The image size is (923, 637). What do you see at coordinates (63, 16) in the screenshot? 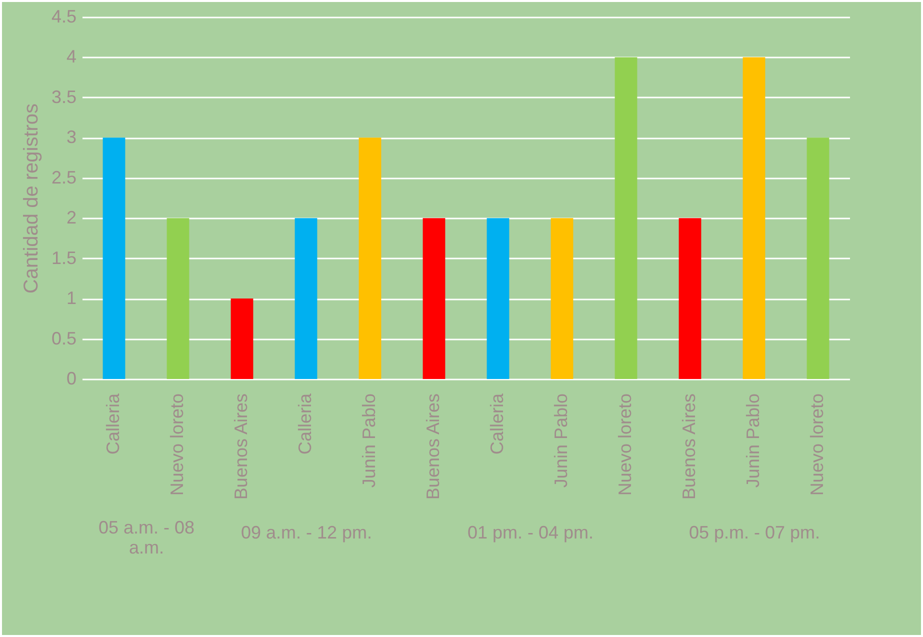
I see `y-tick-label: 4.5` at bounding box center [63, 16].